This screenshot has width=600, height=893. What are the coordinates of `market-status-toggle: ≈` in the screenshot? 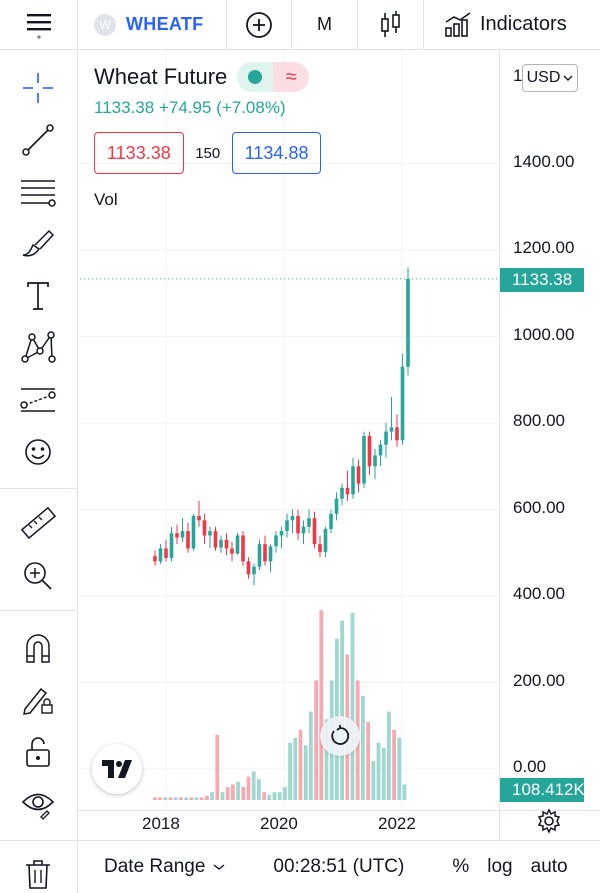 It's located at (273, 77).